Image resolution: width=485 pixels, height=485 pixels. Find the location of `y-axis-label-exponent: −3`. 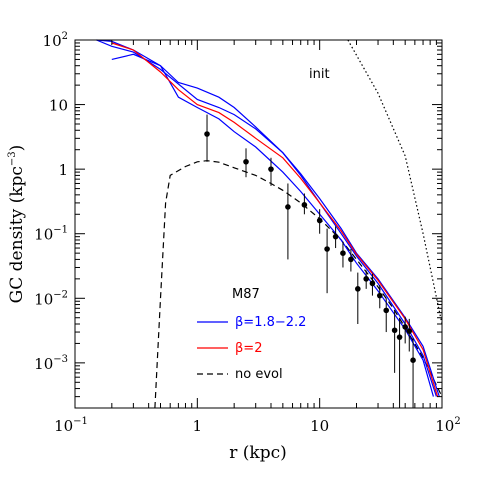

y-axis-label-exponent: −3 is located at coordinates (12, 158).